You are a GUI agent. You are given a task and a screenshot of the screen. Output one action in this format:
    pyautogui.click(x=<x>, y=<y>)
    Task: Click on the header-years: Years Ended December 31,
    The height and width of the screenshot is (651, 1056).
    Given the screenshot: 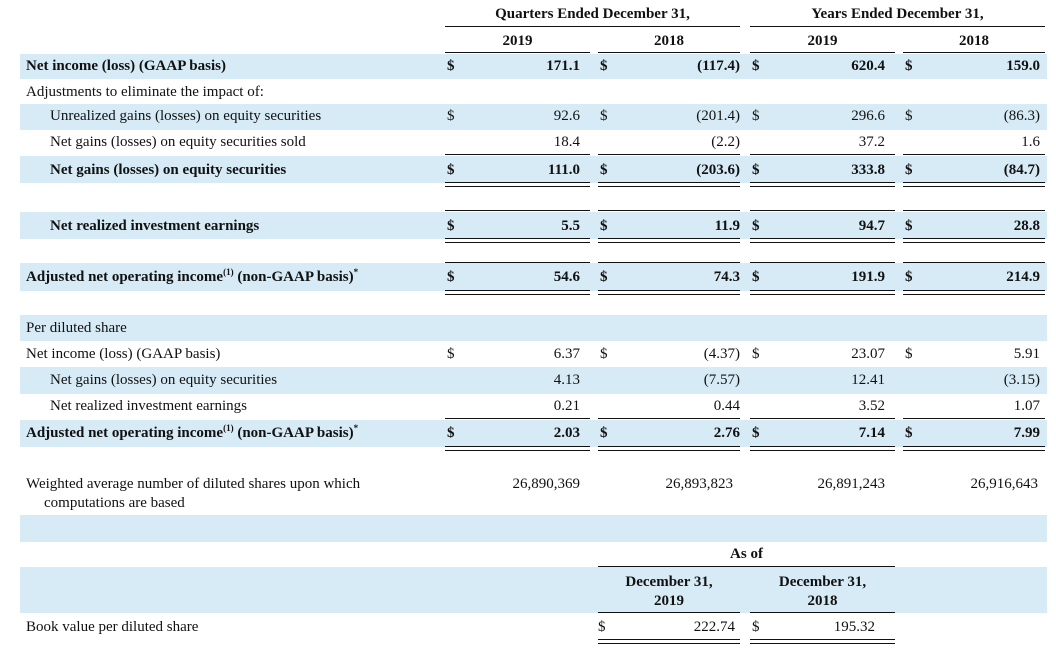 What is the action you would take?
    pyautogui.click(x=897, y=14)
    